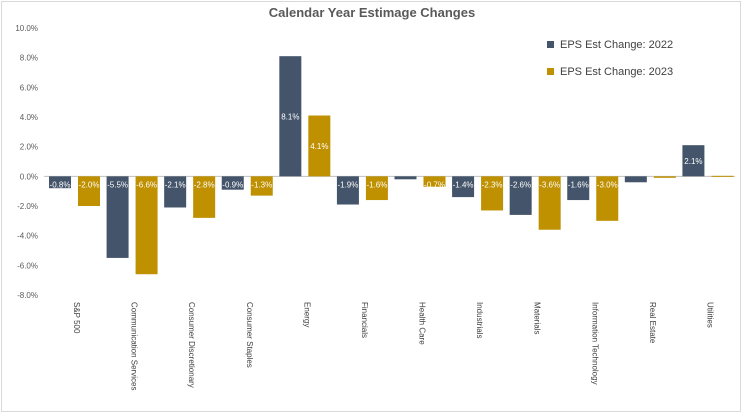  I want to click on data-label: -1.9%, so click(347, 184).